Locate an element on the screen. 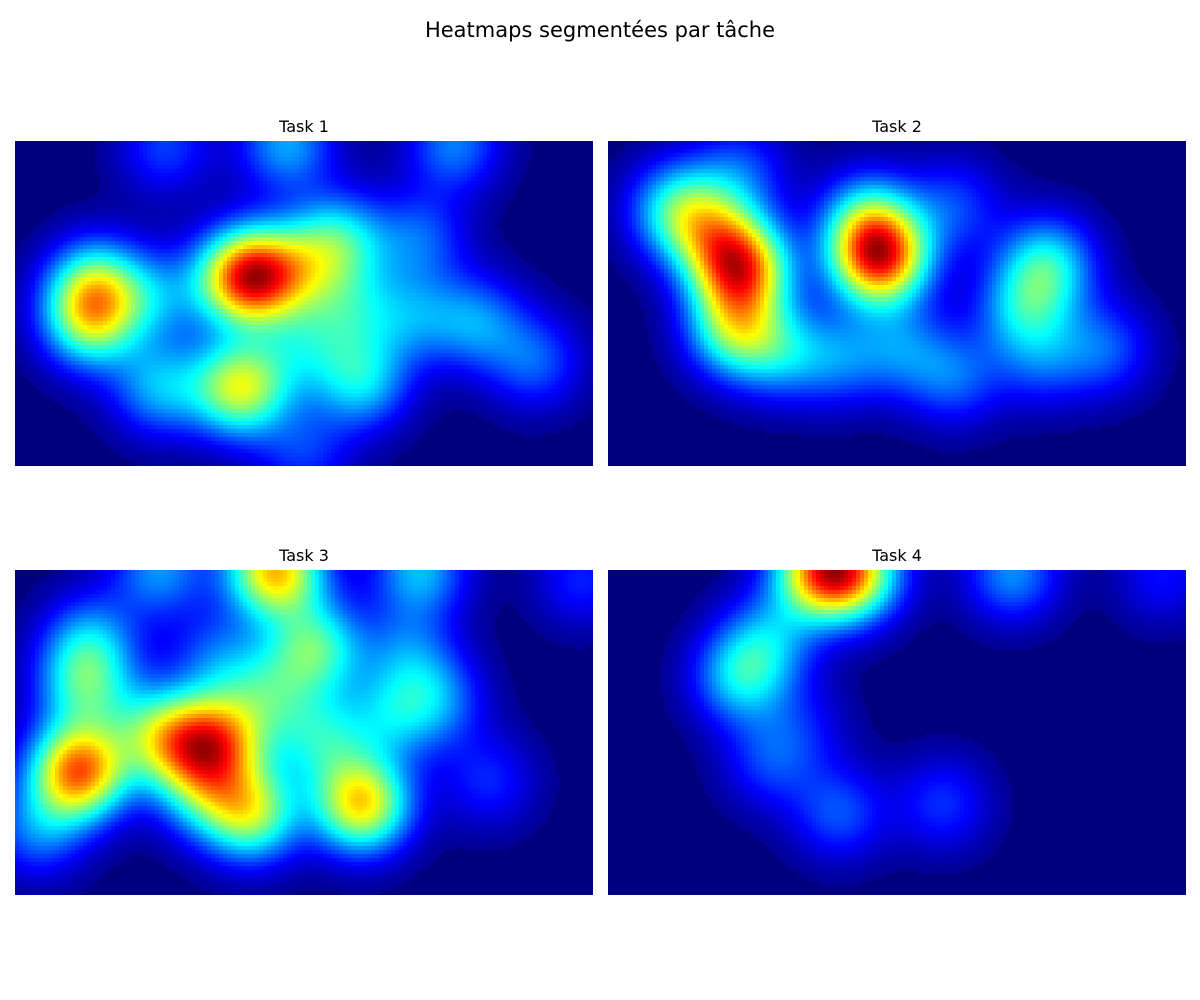  figure-title: Heatmaps segmentées par tâche is located at coordinates (600, 30).